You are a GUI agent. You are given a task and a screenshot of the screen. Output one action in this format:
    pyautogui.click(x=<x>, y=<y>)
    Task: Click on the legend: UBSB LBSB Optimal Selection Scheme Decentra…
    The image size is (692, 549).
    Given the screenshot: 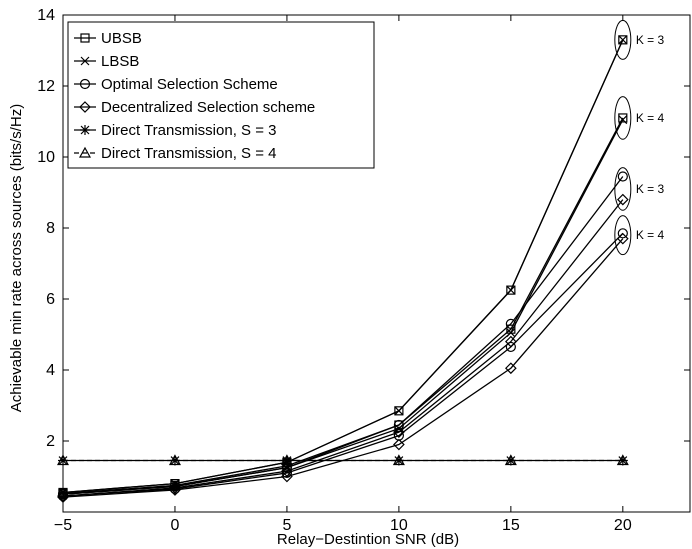 What is the action you would take?
    pyautogui.click(x=221, y=95)
    